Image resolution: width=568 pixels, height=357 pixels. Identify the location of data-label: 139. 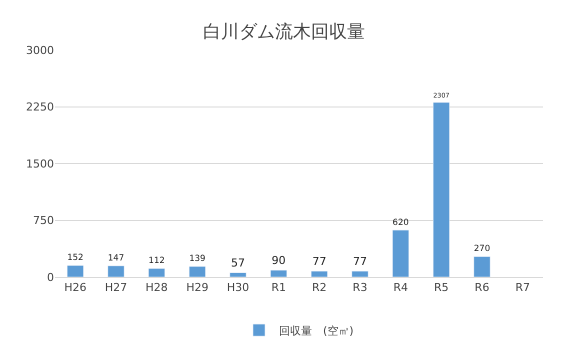
(197, 259).